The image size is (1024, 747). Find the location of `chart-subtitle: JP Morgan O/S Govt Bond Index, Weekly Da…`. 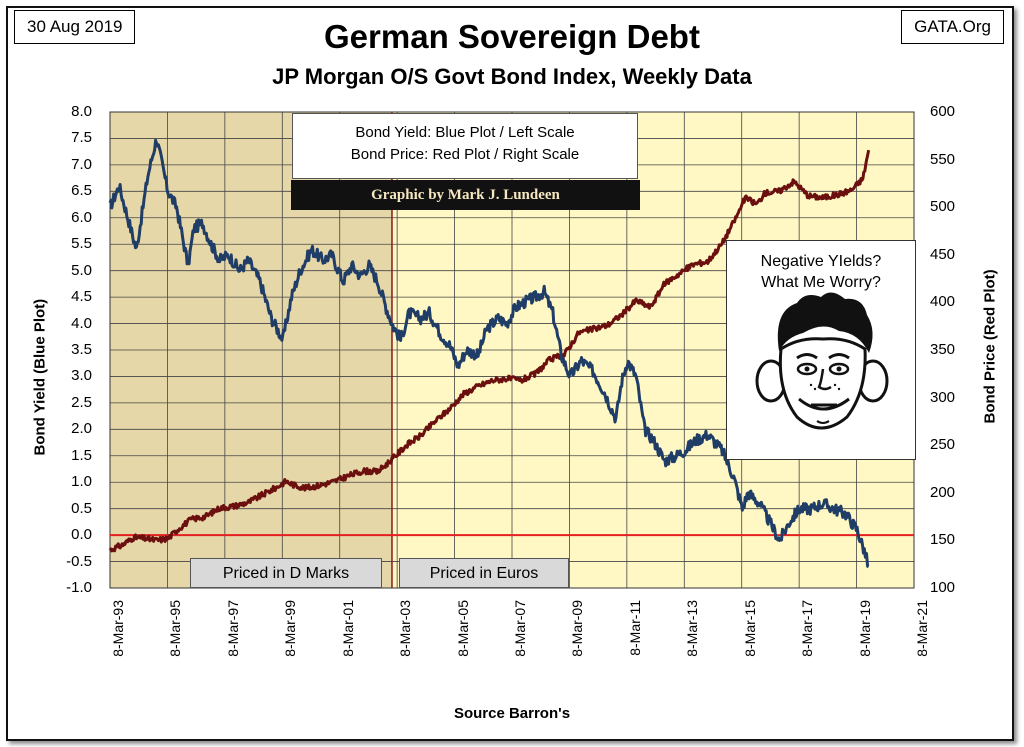

chart-subtitle: JP Morgan O/S Govt Bond Index, Weekly Da… is located at coordinates (512, 76).